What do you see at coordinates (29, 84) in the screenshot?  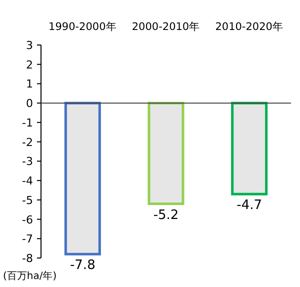 I see `y-tick-label: 1` at bounding box center [29, 84].